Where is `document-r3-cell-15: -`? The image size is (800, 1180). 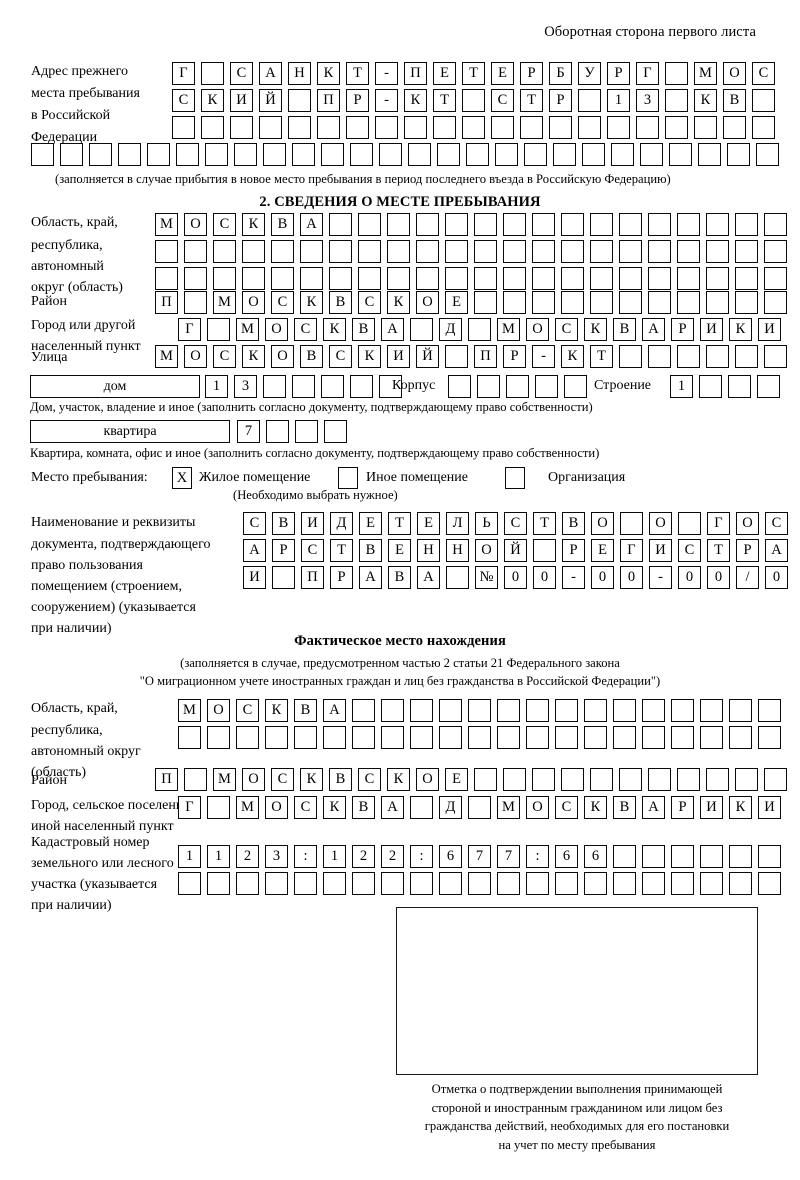
document-r3-cell-15: - is located at coordinates (660, 577).